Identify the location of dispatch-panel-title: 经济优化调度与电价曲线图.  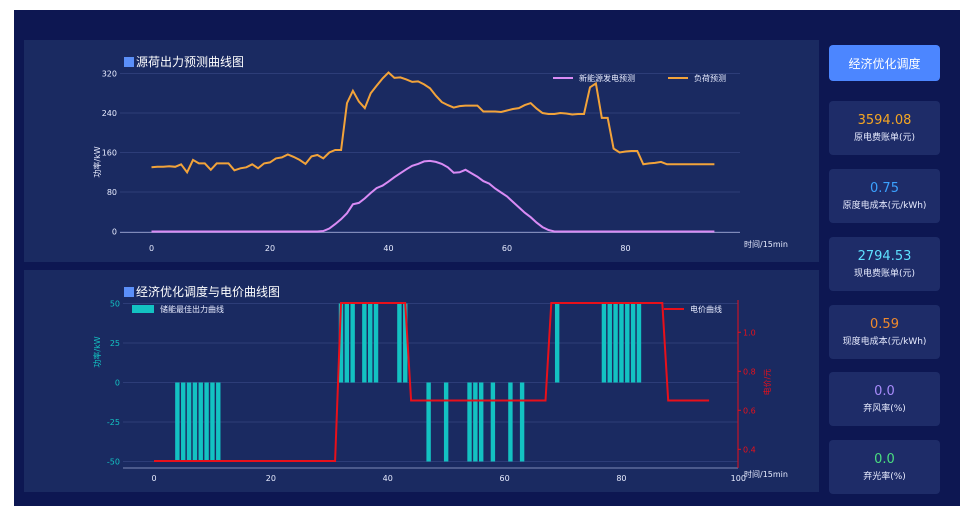
(202, 291).